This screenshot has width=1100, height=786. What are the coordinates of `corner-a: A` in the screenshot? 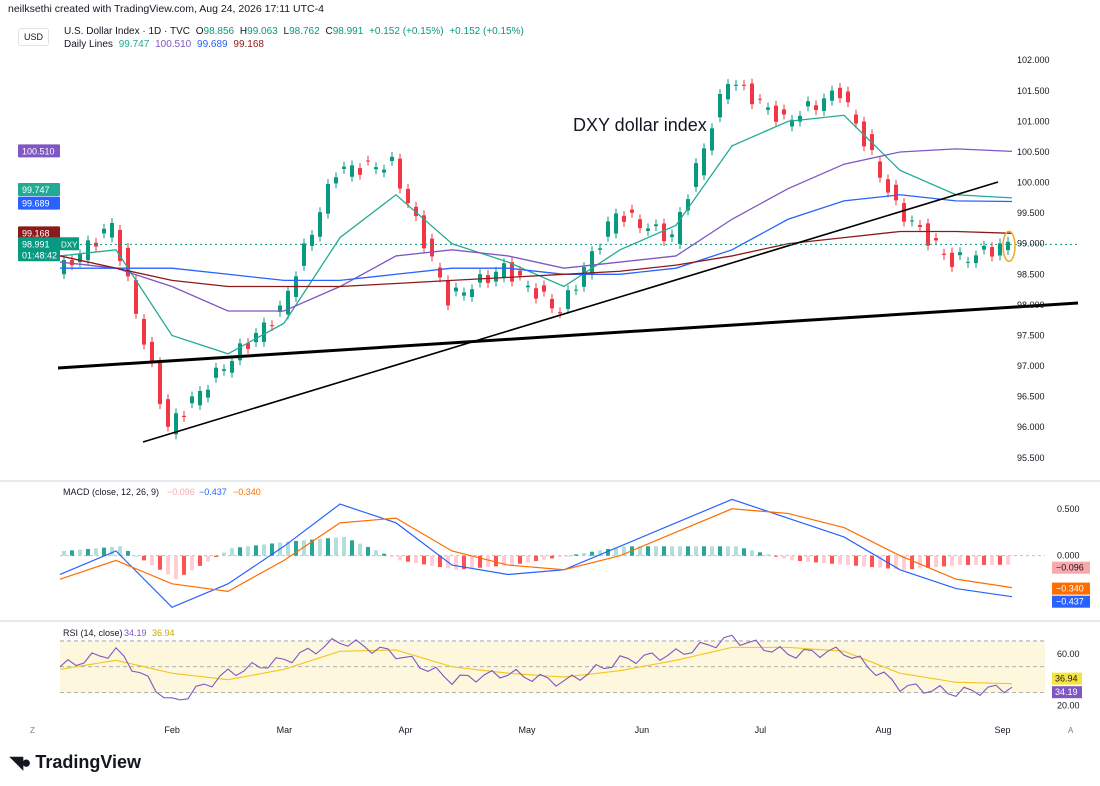 It's located at (1071, 730).